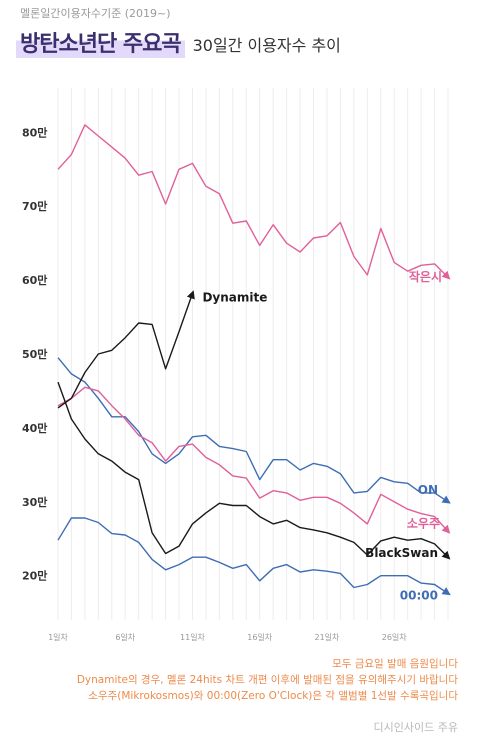 The height and width of the screenshot is (744, 480). Describe the element at coordinates (34, 428) in the screenshot. I see `y-tick-label: 40만` at that location.